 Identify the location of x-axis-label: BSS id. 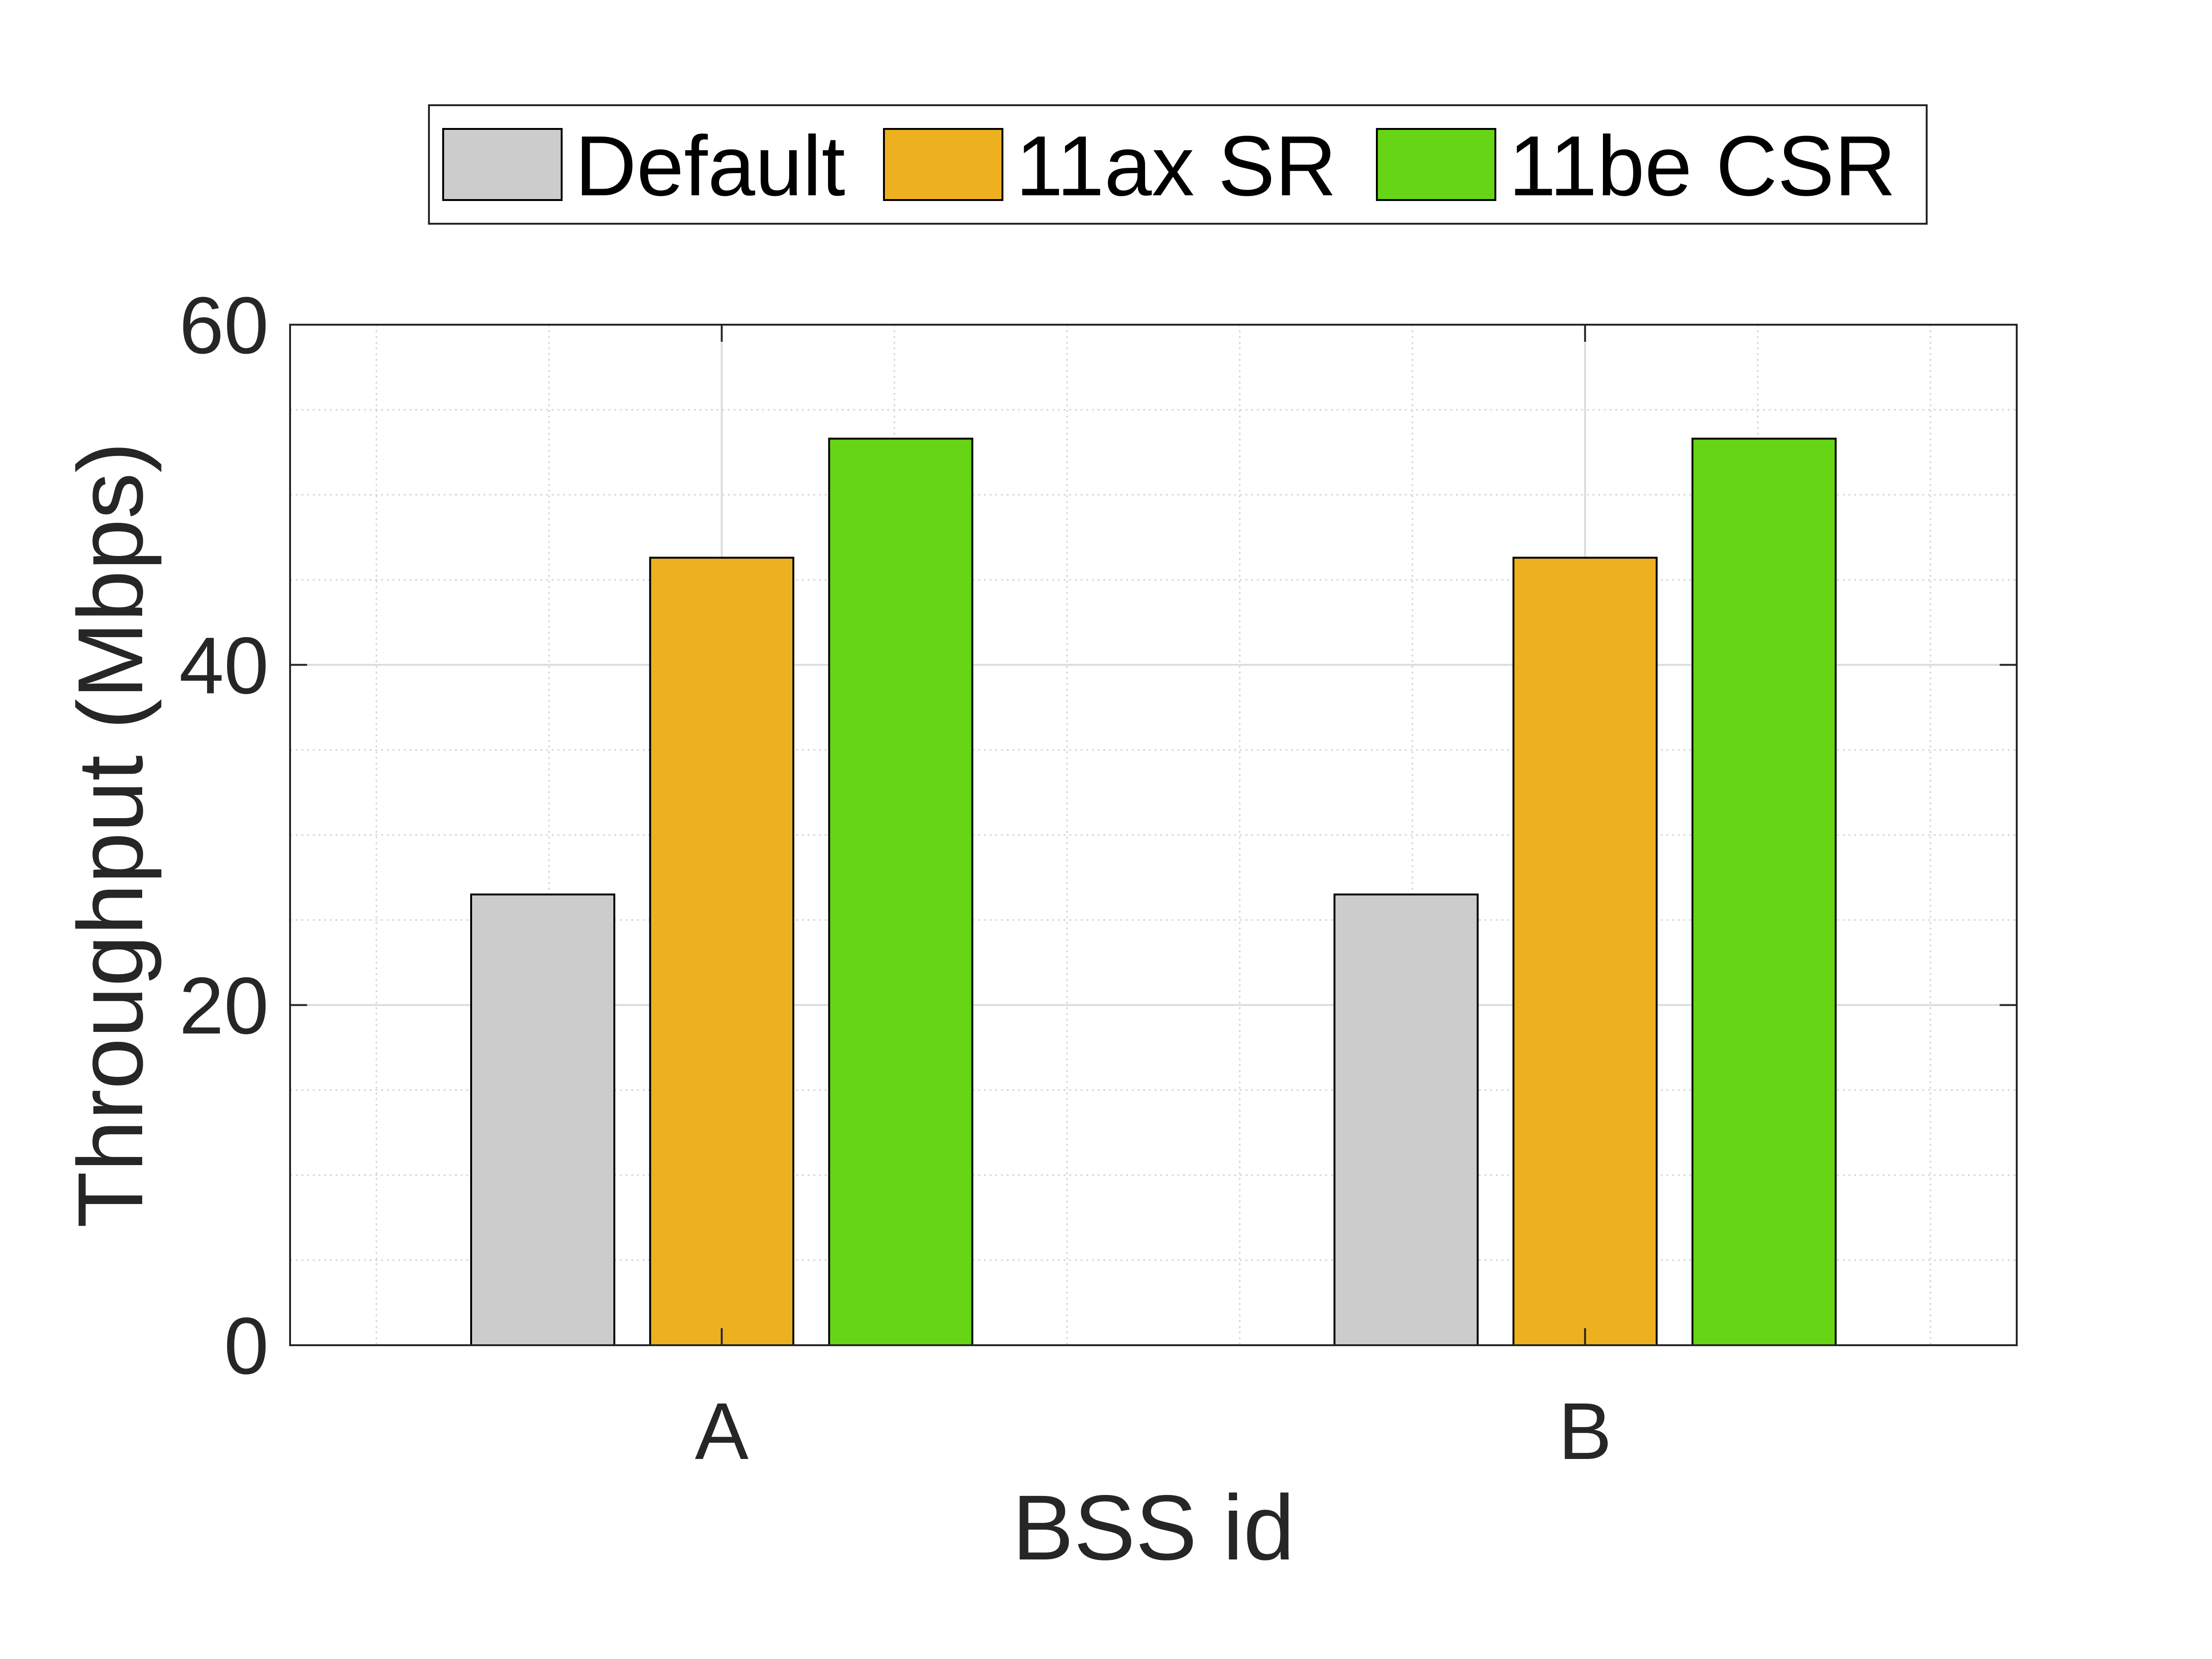
(1153, 1527).